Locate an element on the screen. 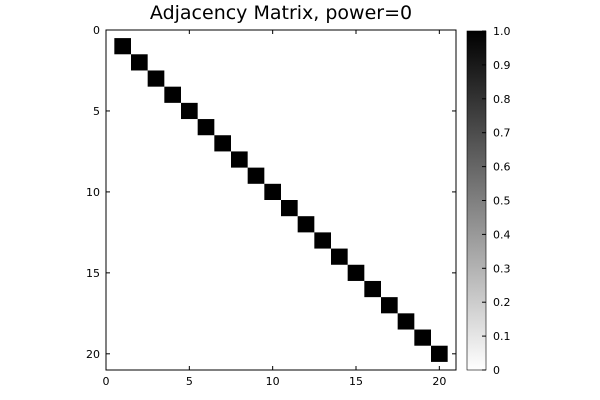  x-tick-label: 20 is located at coordinates (439, 381).